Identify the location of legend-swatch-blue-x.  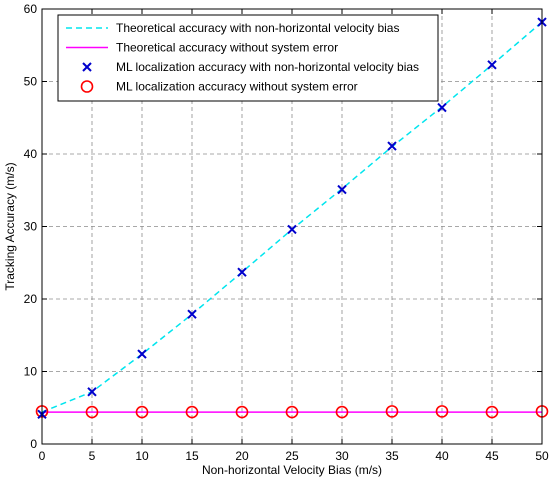
(87, 67).